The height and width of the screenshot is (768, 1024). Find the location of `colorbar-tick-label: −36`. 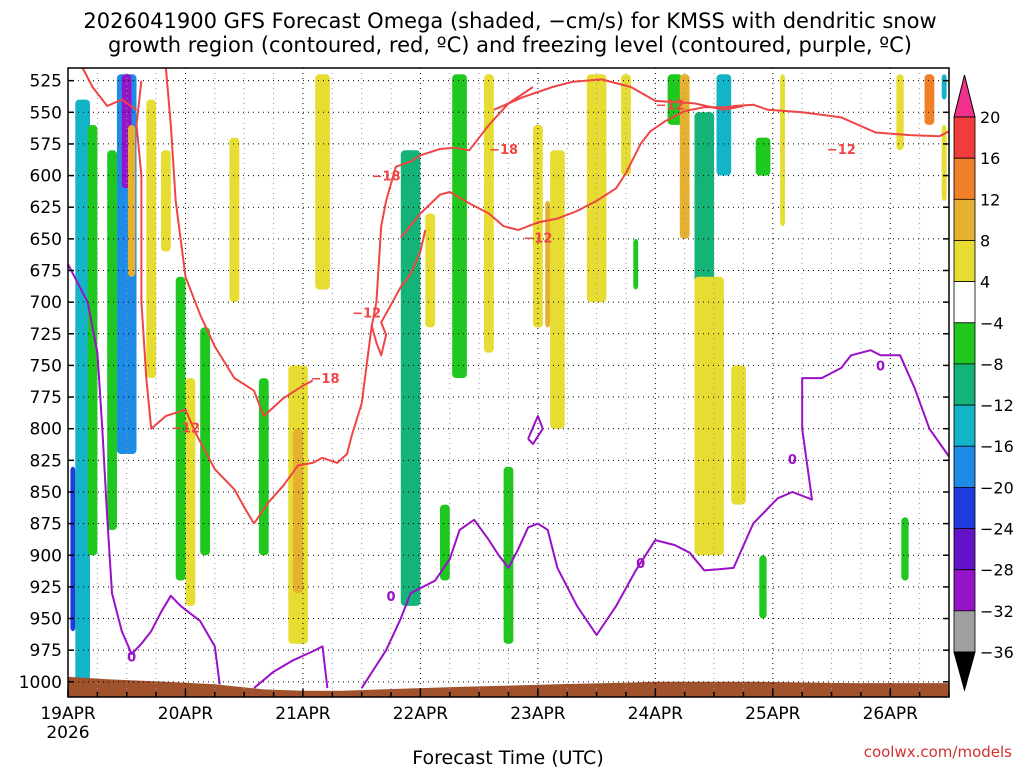

colorbar-tick-label: −36 is located at coordinates (997, 652).